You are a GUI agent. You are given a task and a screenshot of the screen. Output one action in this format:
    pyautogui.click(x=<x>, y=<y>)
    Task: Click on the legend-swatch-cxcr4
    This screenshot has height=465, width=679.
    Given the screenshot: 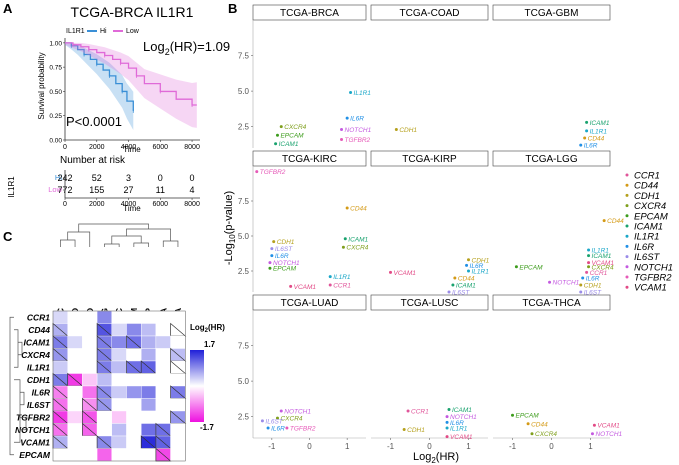 What is the action you would take?
    pyautogui.click(x=627, y=206)
    